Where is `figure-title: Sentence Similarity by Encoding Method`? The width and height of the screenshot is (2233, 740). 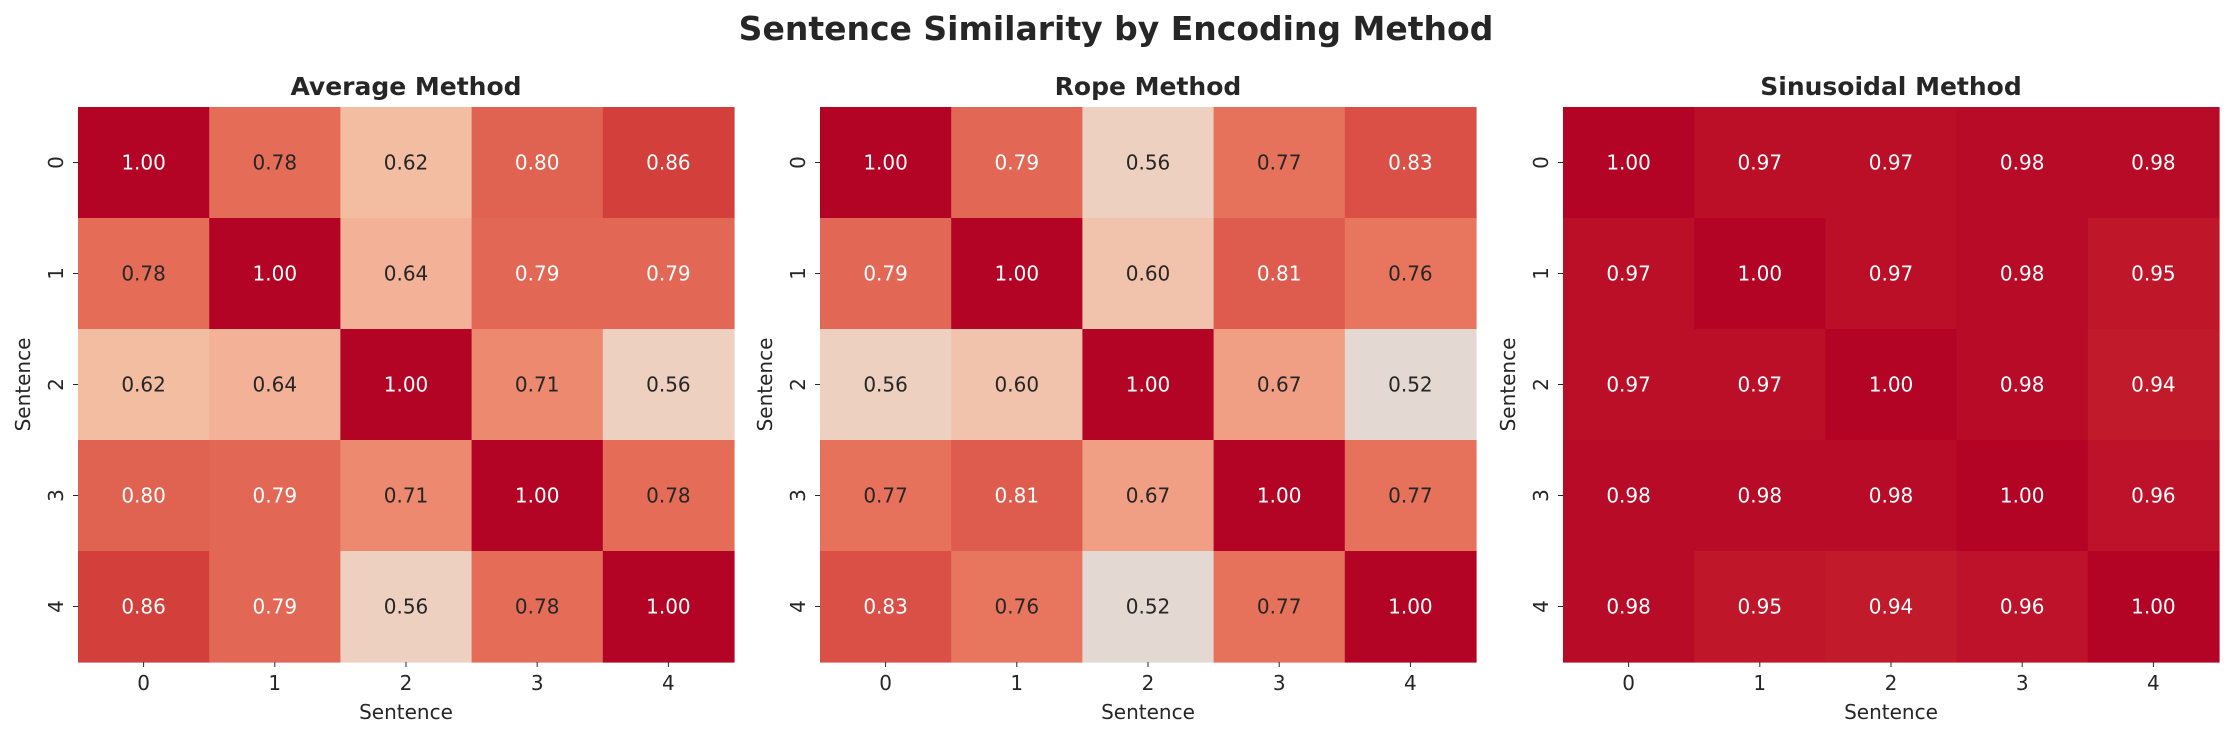 figure-title: Sentence Similarity by Encoding Method is located at coordinates (1116, 28).